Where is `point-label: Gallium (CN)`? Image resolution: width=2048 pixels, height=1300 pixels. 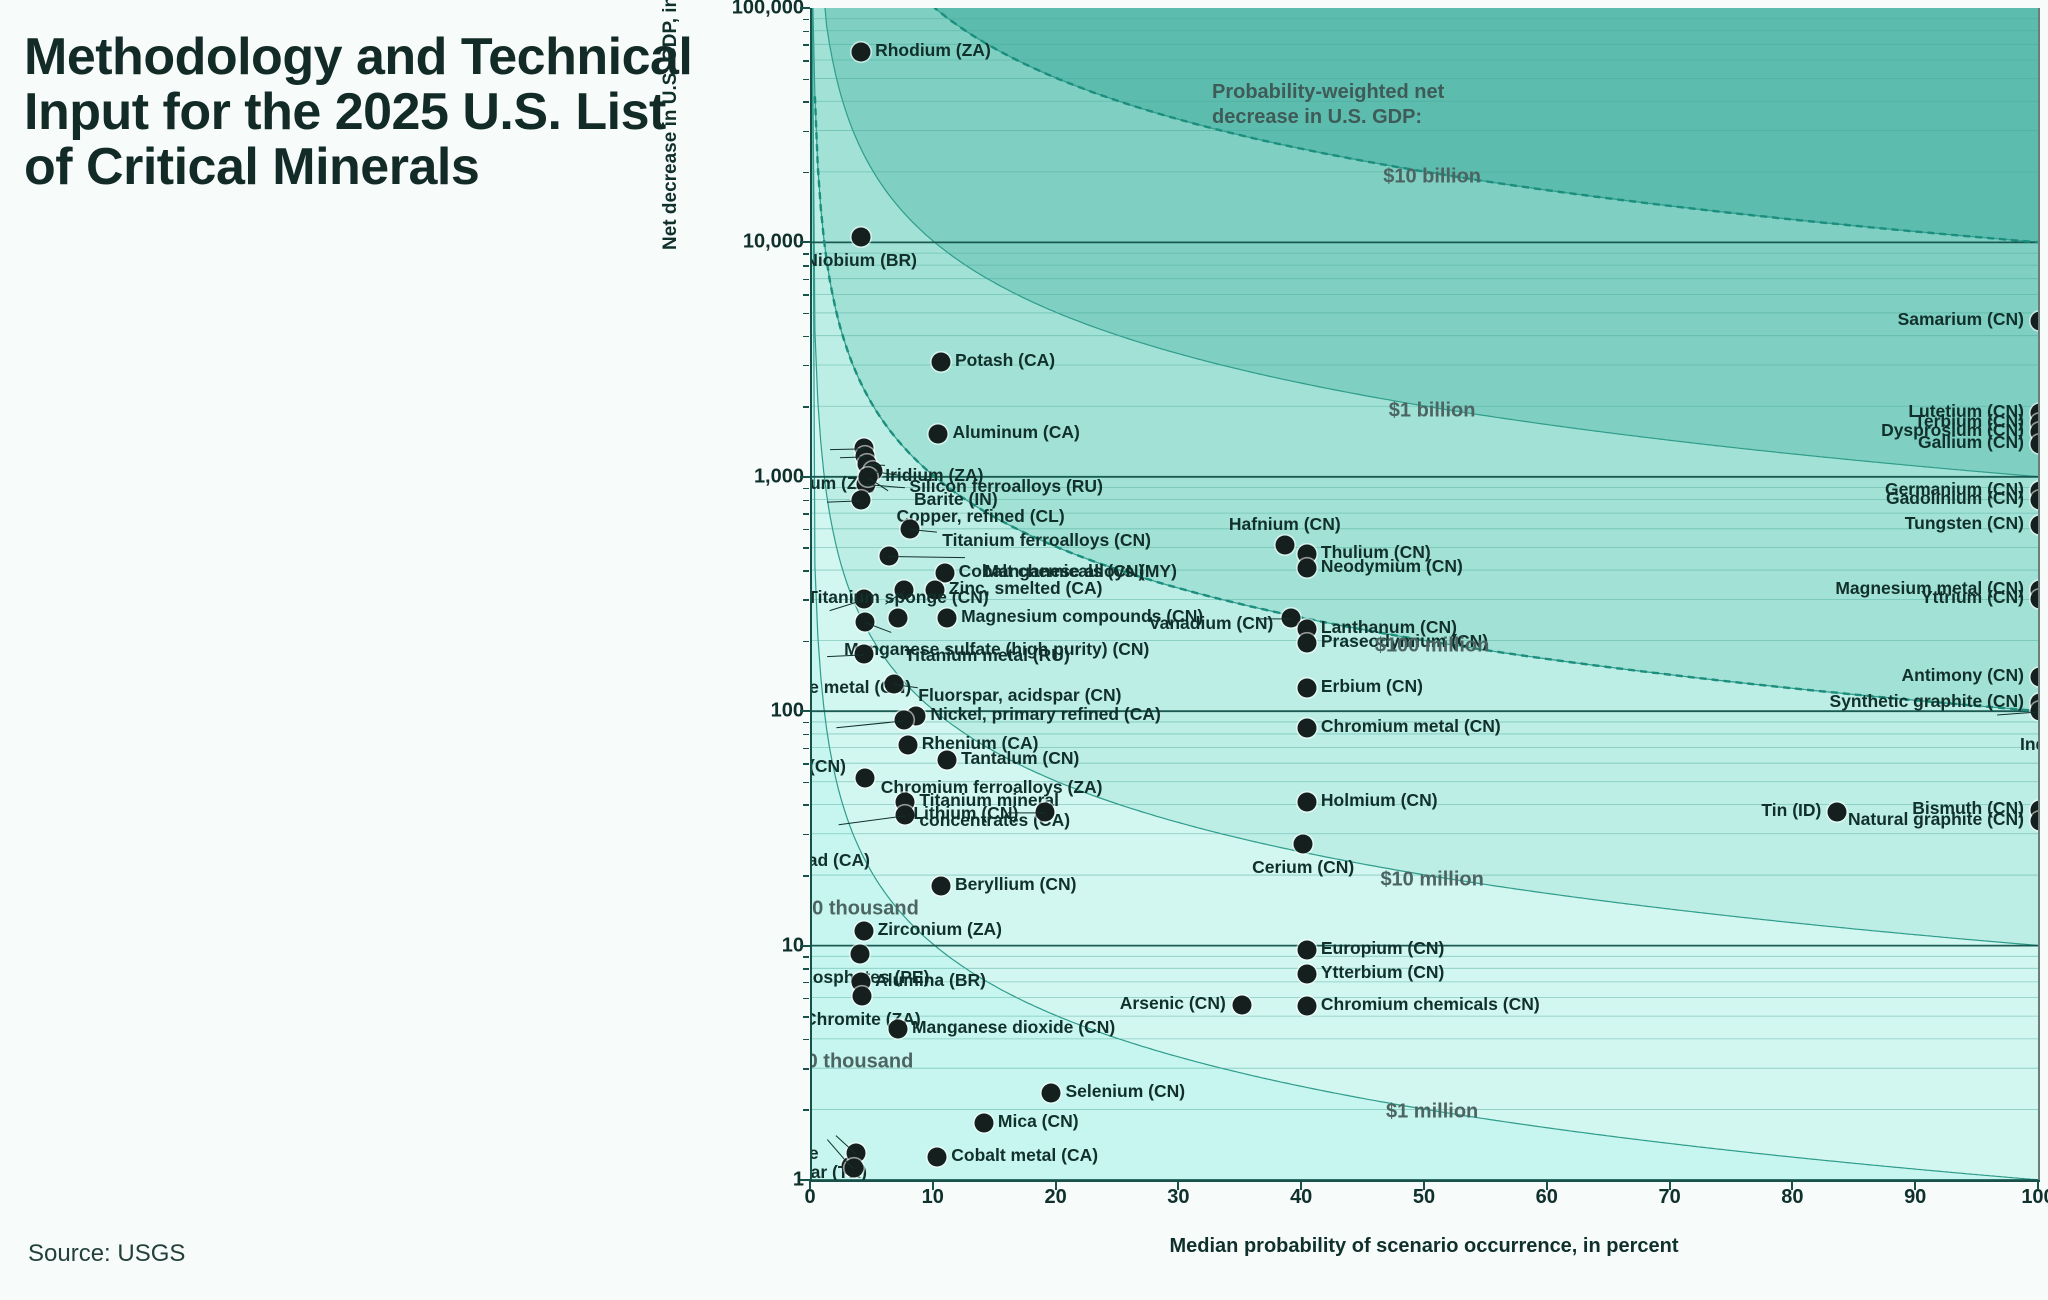
point-label: Gallium (CN) is located at coordinates (1971, 442).